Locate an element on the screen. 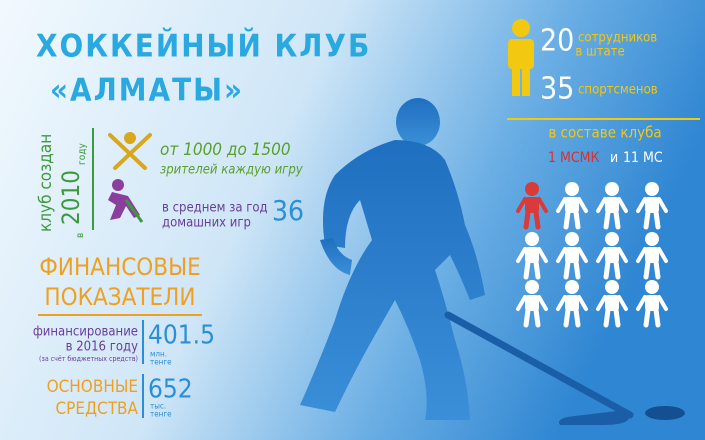  athletes-value: 35 is located at coordinates (557, 89).